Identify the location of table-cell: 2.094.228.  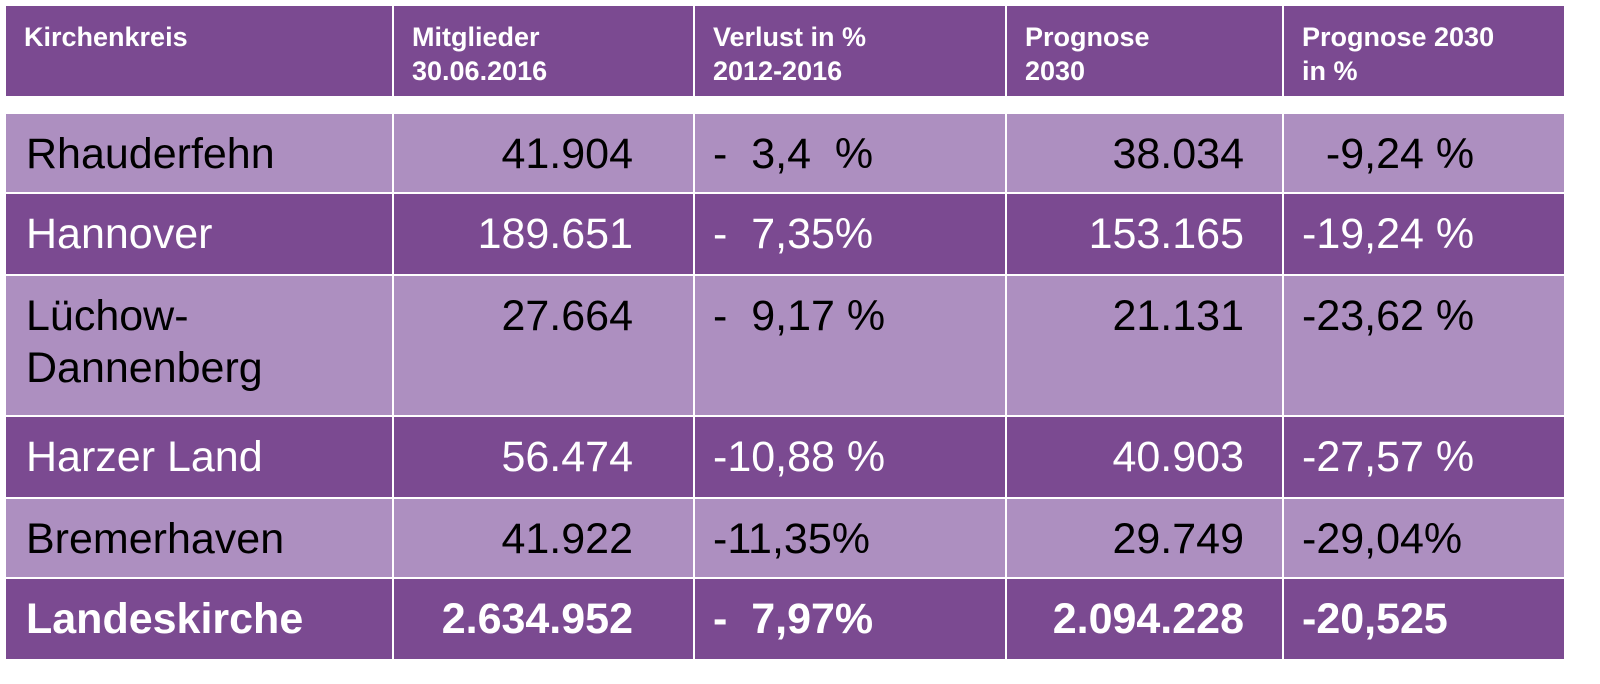
(1144, 619).